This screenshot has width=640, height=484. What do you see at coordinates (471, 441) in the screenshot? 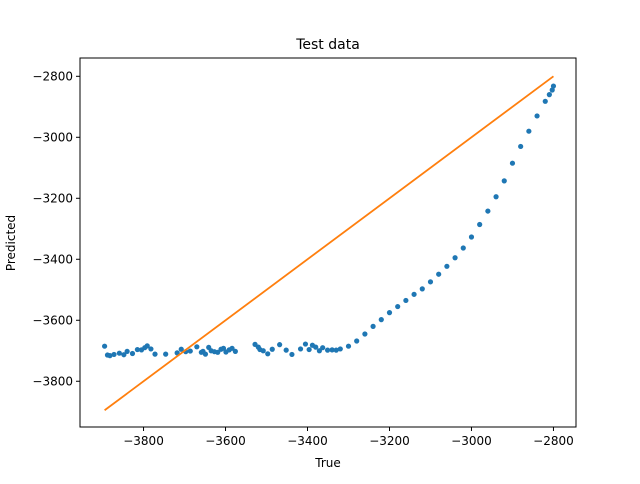
I see `x-tick-label: −3000` at bounding box center [471, 441].